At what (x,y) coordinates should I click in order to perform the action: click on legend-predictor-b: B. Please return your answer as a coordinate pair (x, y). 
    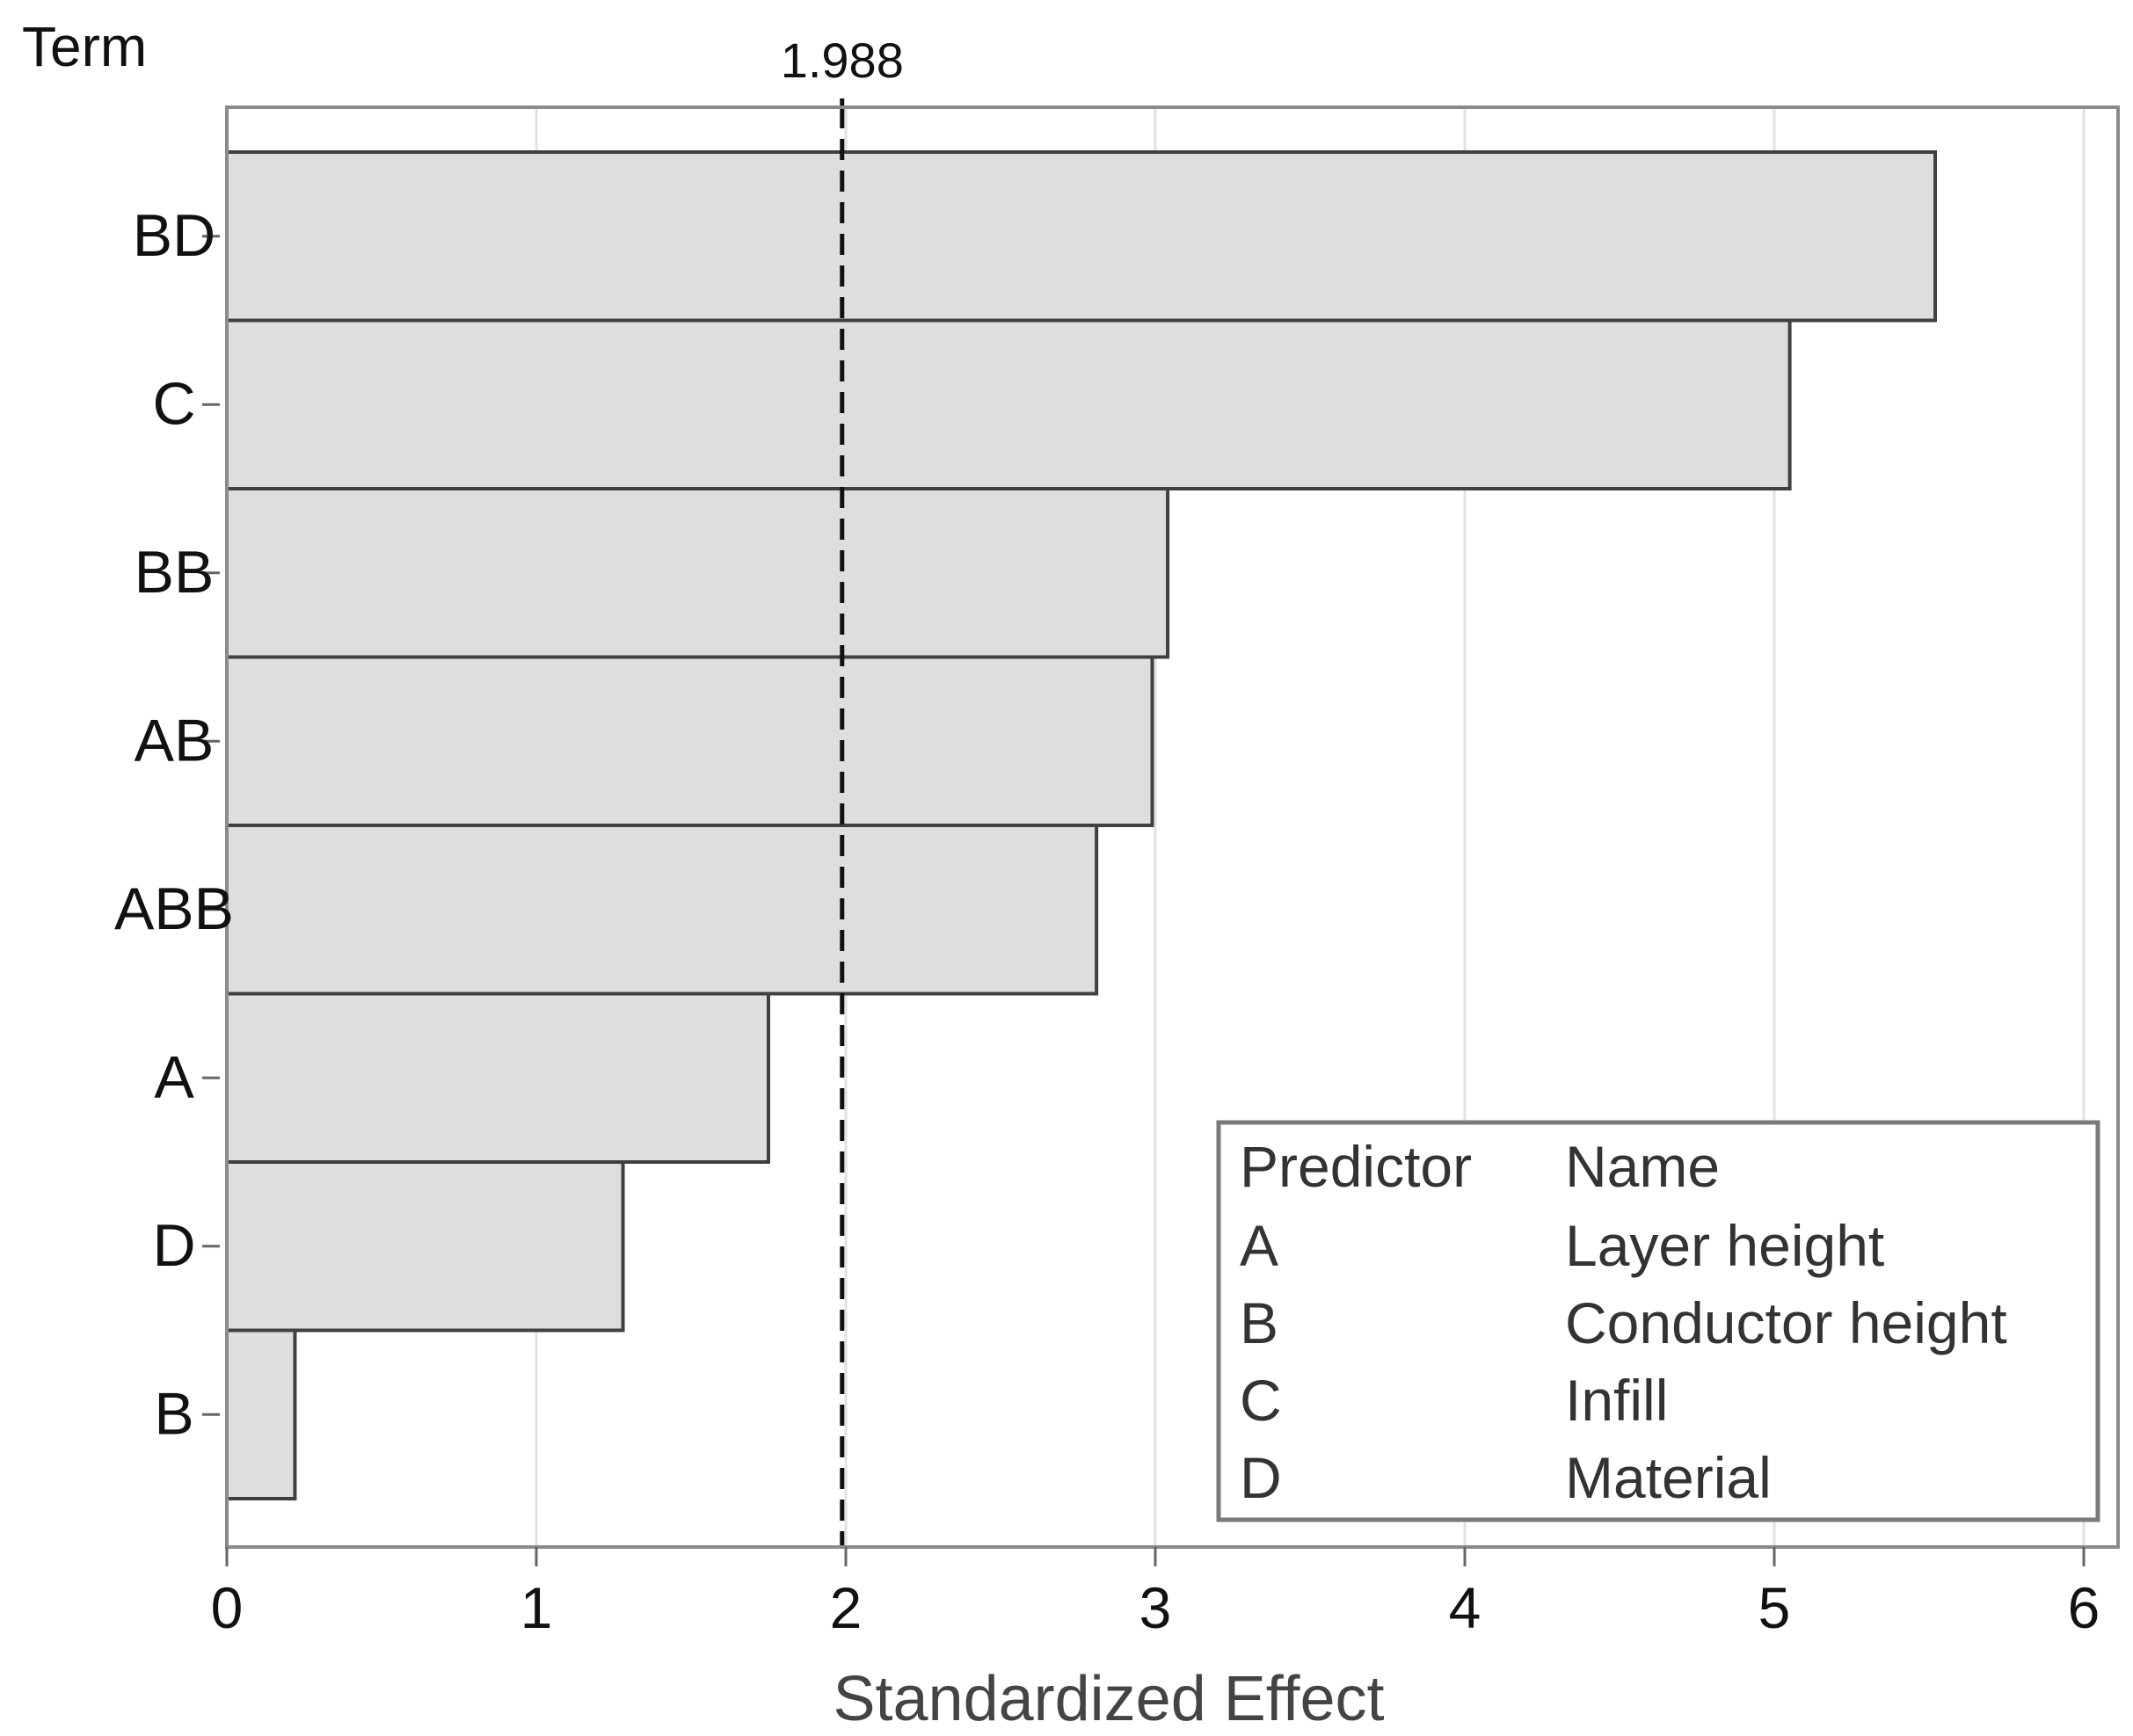
    Looking at the image, I should click on (1259, 1323).